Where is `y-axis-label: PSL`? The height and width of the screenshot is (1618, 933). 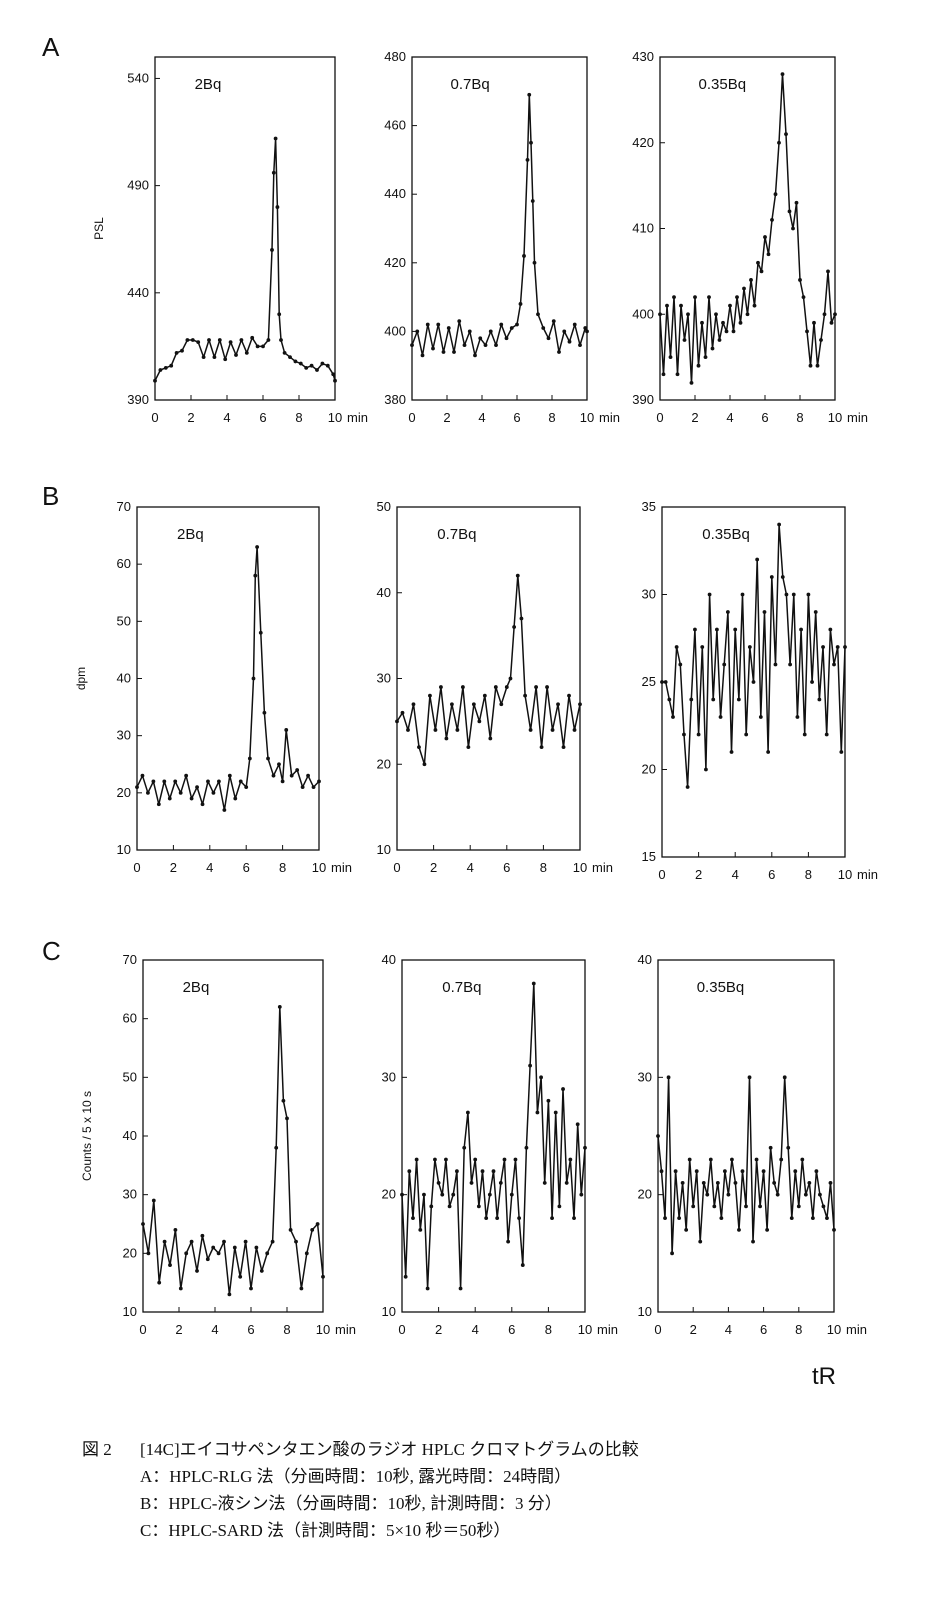 y-axis-label: PSL is located at coordinates (99, 228).